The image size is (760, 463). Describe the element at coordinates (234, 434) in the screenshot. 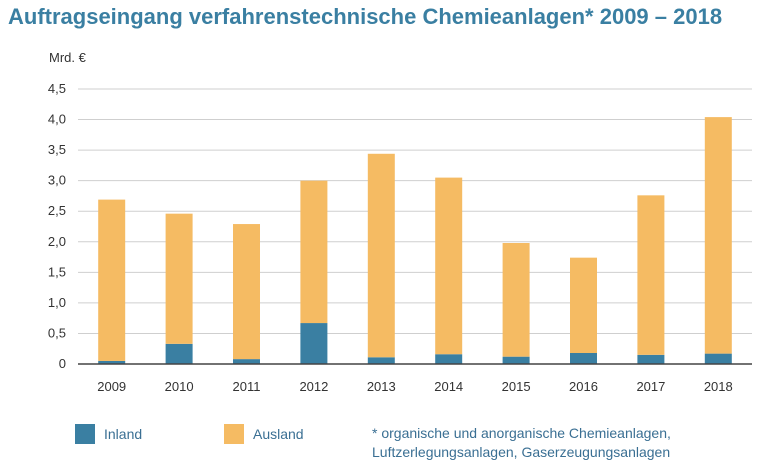

I see `legend-swatch-ausland` at that location.